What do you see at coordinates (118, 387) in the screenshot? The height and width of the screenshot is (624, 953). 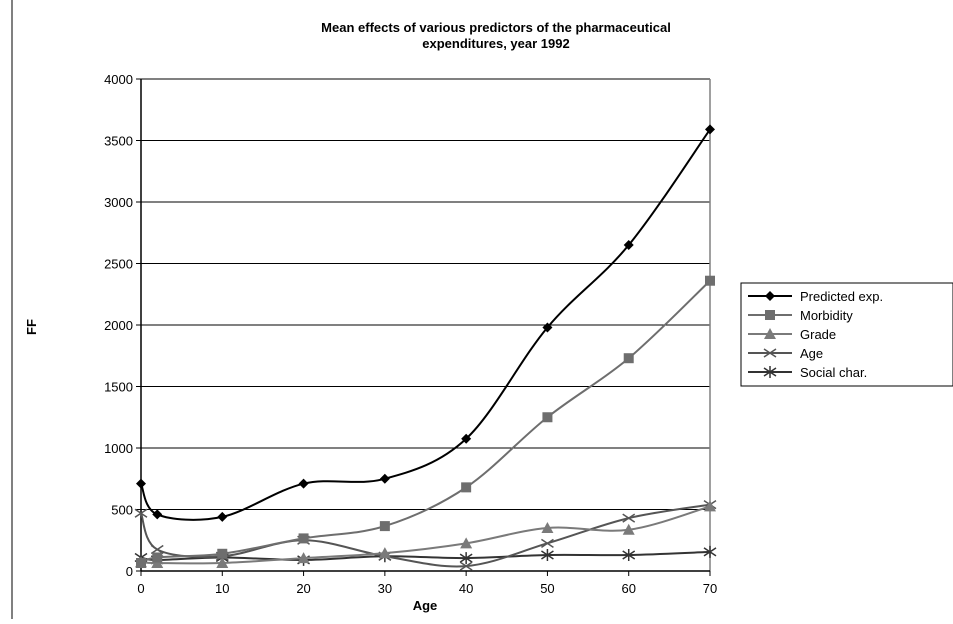 I see `y-tick-label: 1500` at bounding box center [118, 387].